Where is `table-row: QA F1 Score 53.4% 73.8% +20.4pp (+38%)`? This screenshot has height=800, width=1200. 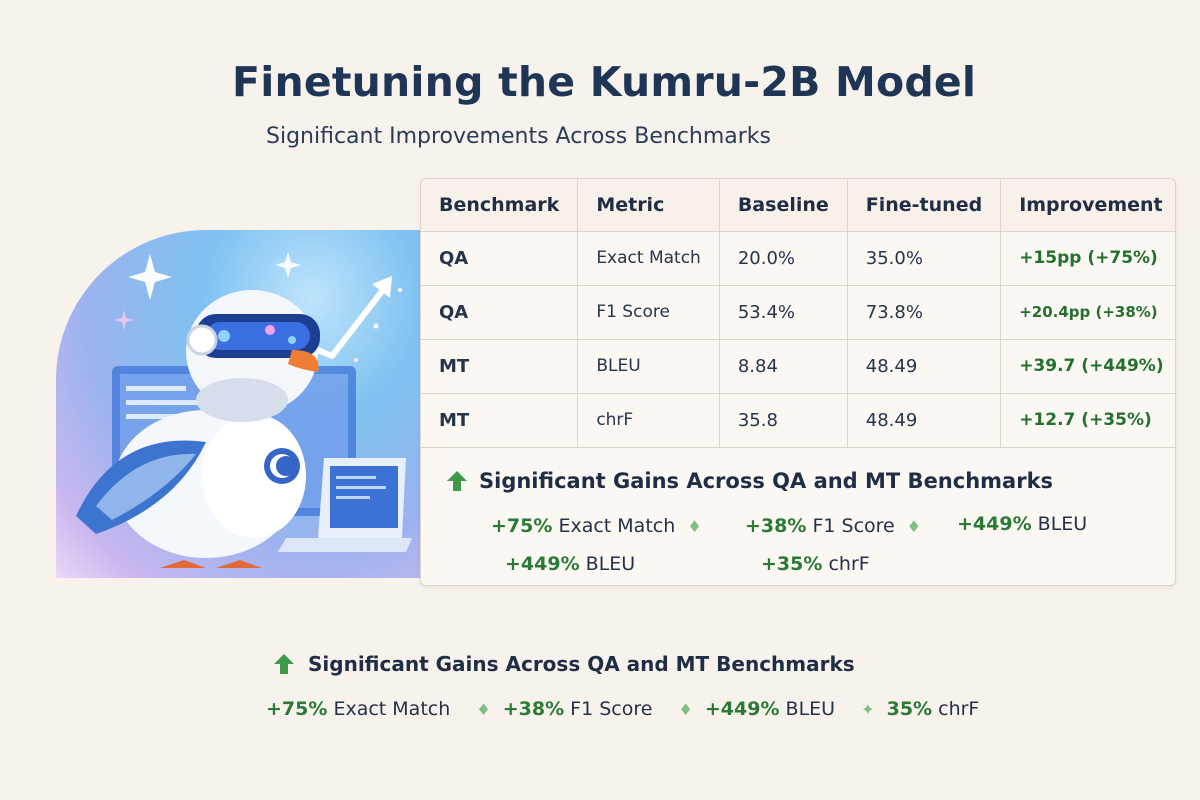 table-row: QA F1 Score 53.4% 73.8% +20.4pp (+38%) is located at coordinates (798, 312).